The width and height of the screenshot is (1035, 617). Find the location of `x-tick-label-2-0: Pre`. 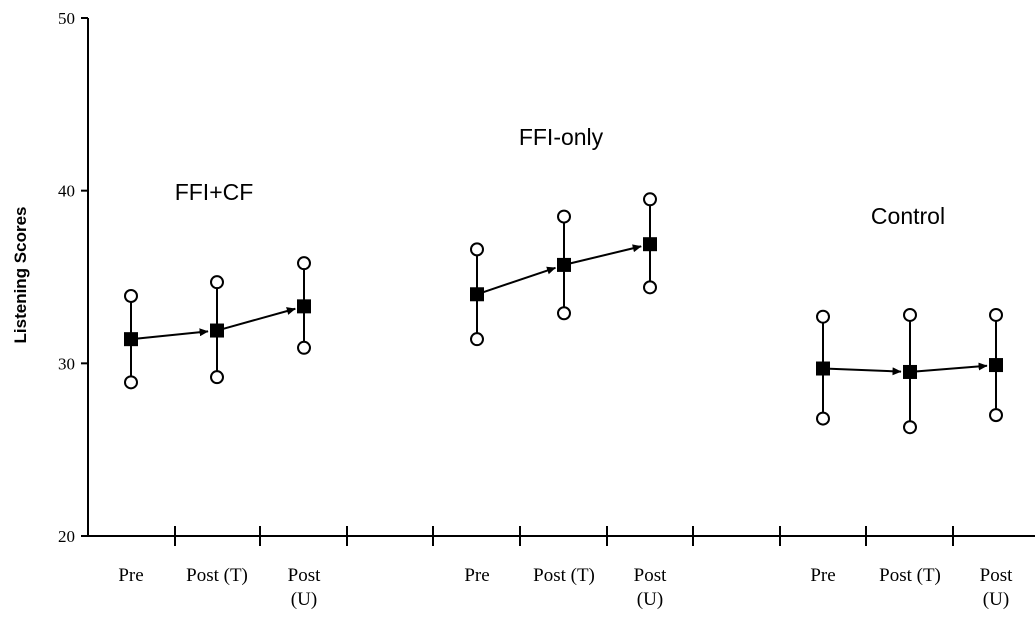

x-tick-label-2-0: Pre is located at coordinates (822, 575).